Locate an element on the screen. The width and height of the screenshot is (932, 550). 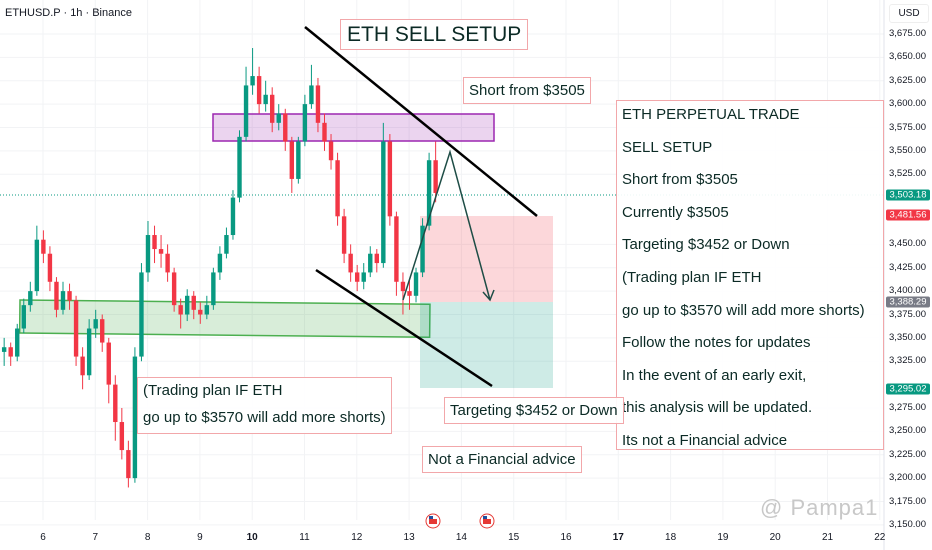
take-profit-zone is located at coordinates (486, 345).